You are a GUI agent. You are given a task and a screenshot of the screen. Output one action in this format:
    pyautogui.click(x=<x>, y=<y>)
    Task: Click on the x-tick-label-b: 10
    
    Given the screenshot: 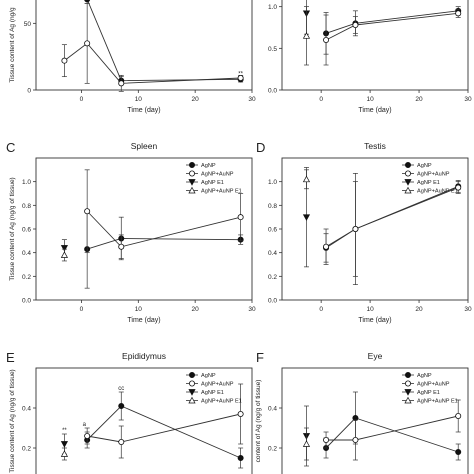 What is the action you would take?
    pyautogui.click(x=370, y=99)
    